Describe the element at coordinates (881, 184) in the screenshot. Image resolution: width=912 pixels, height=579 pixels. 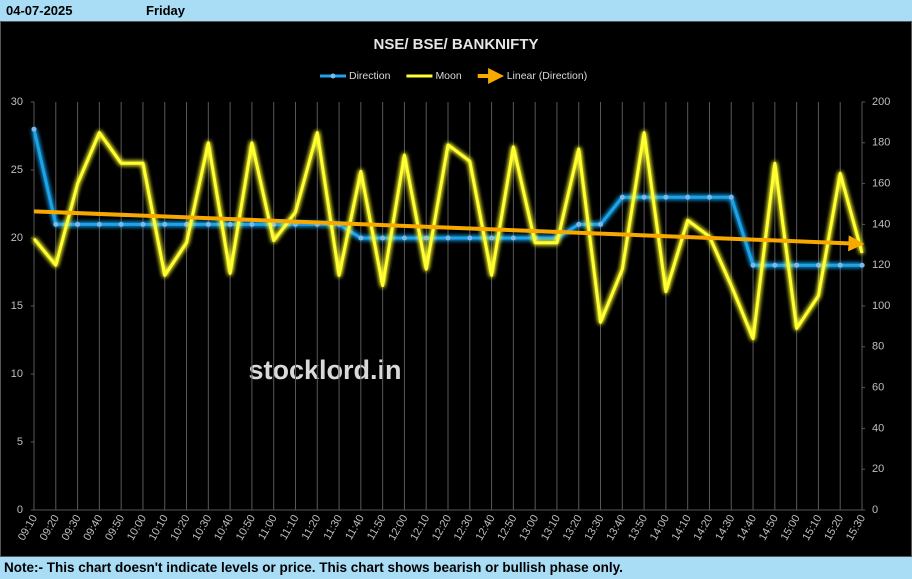
I see `y2-tick-label: 160` at that location.